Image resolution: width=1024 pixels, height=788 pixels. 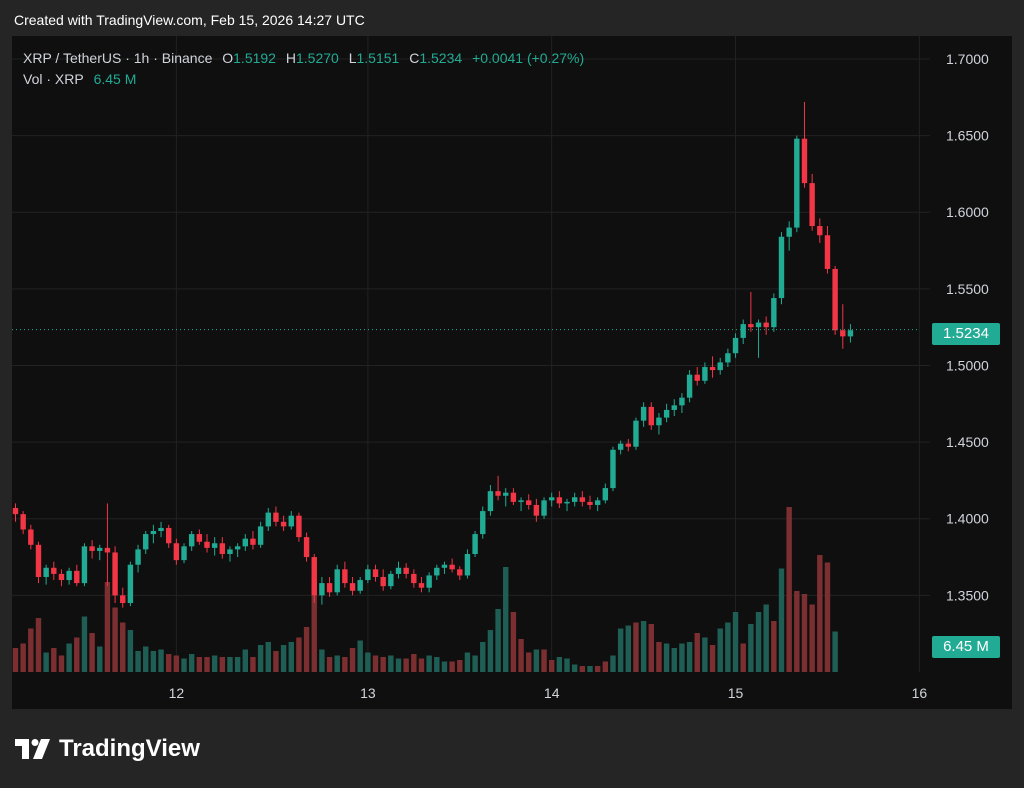 I want to click on y-tick-label: 1.7000, so click(x=967, y=59).